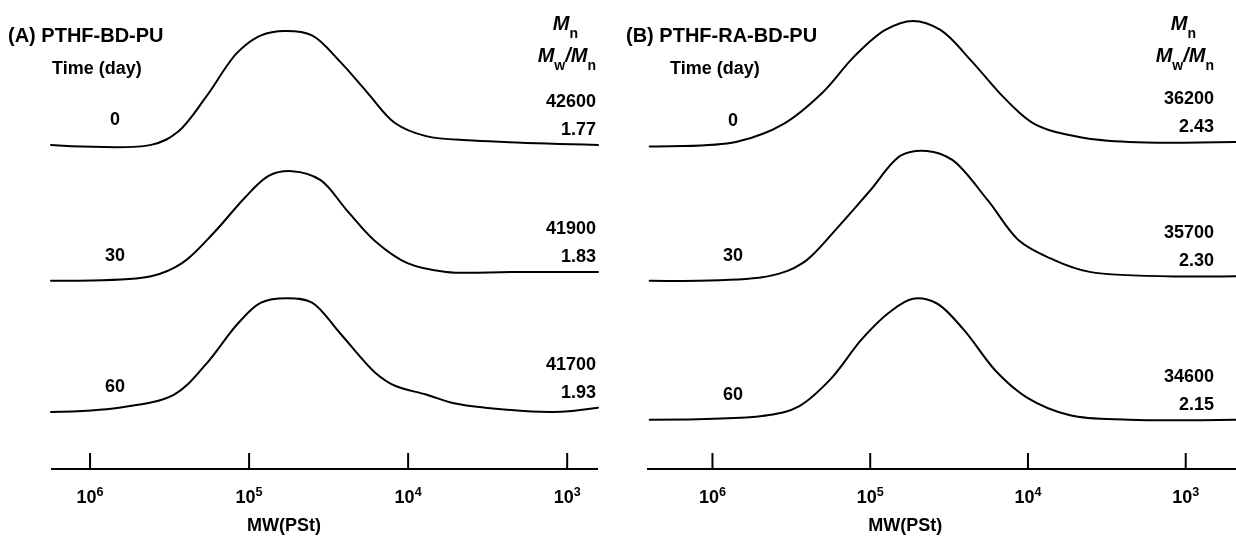 Image resolution: width=1236 pixels, height=545 pixels. Describe the element at coordinates (570, 100) in the screenshot. I see `annotation: 42600` at that location.